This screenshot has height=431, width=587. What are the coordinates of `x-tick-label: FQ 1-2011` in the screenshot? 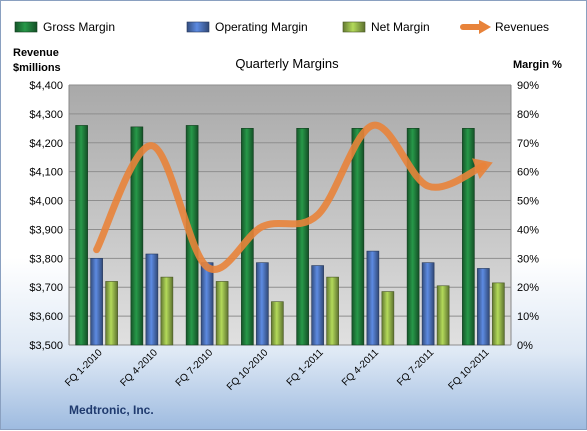 It's located at (305, 367).